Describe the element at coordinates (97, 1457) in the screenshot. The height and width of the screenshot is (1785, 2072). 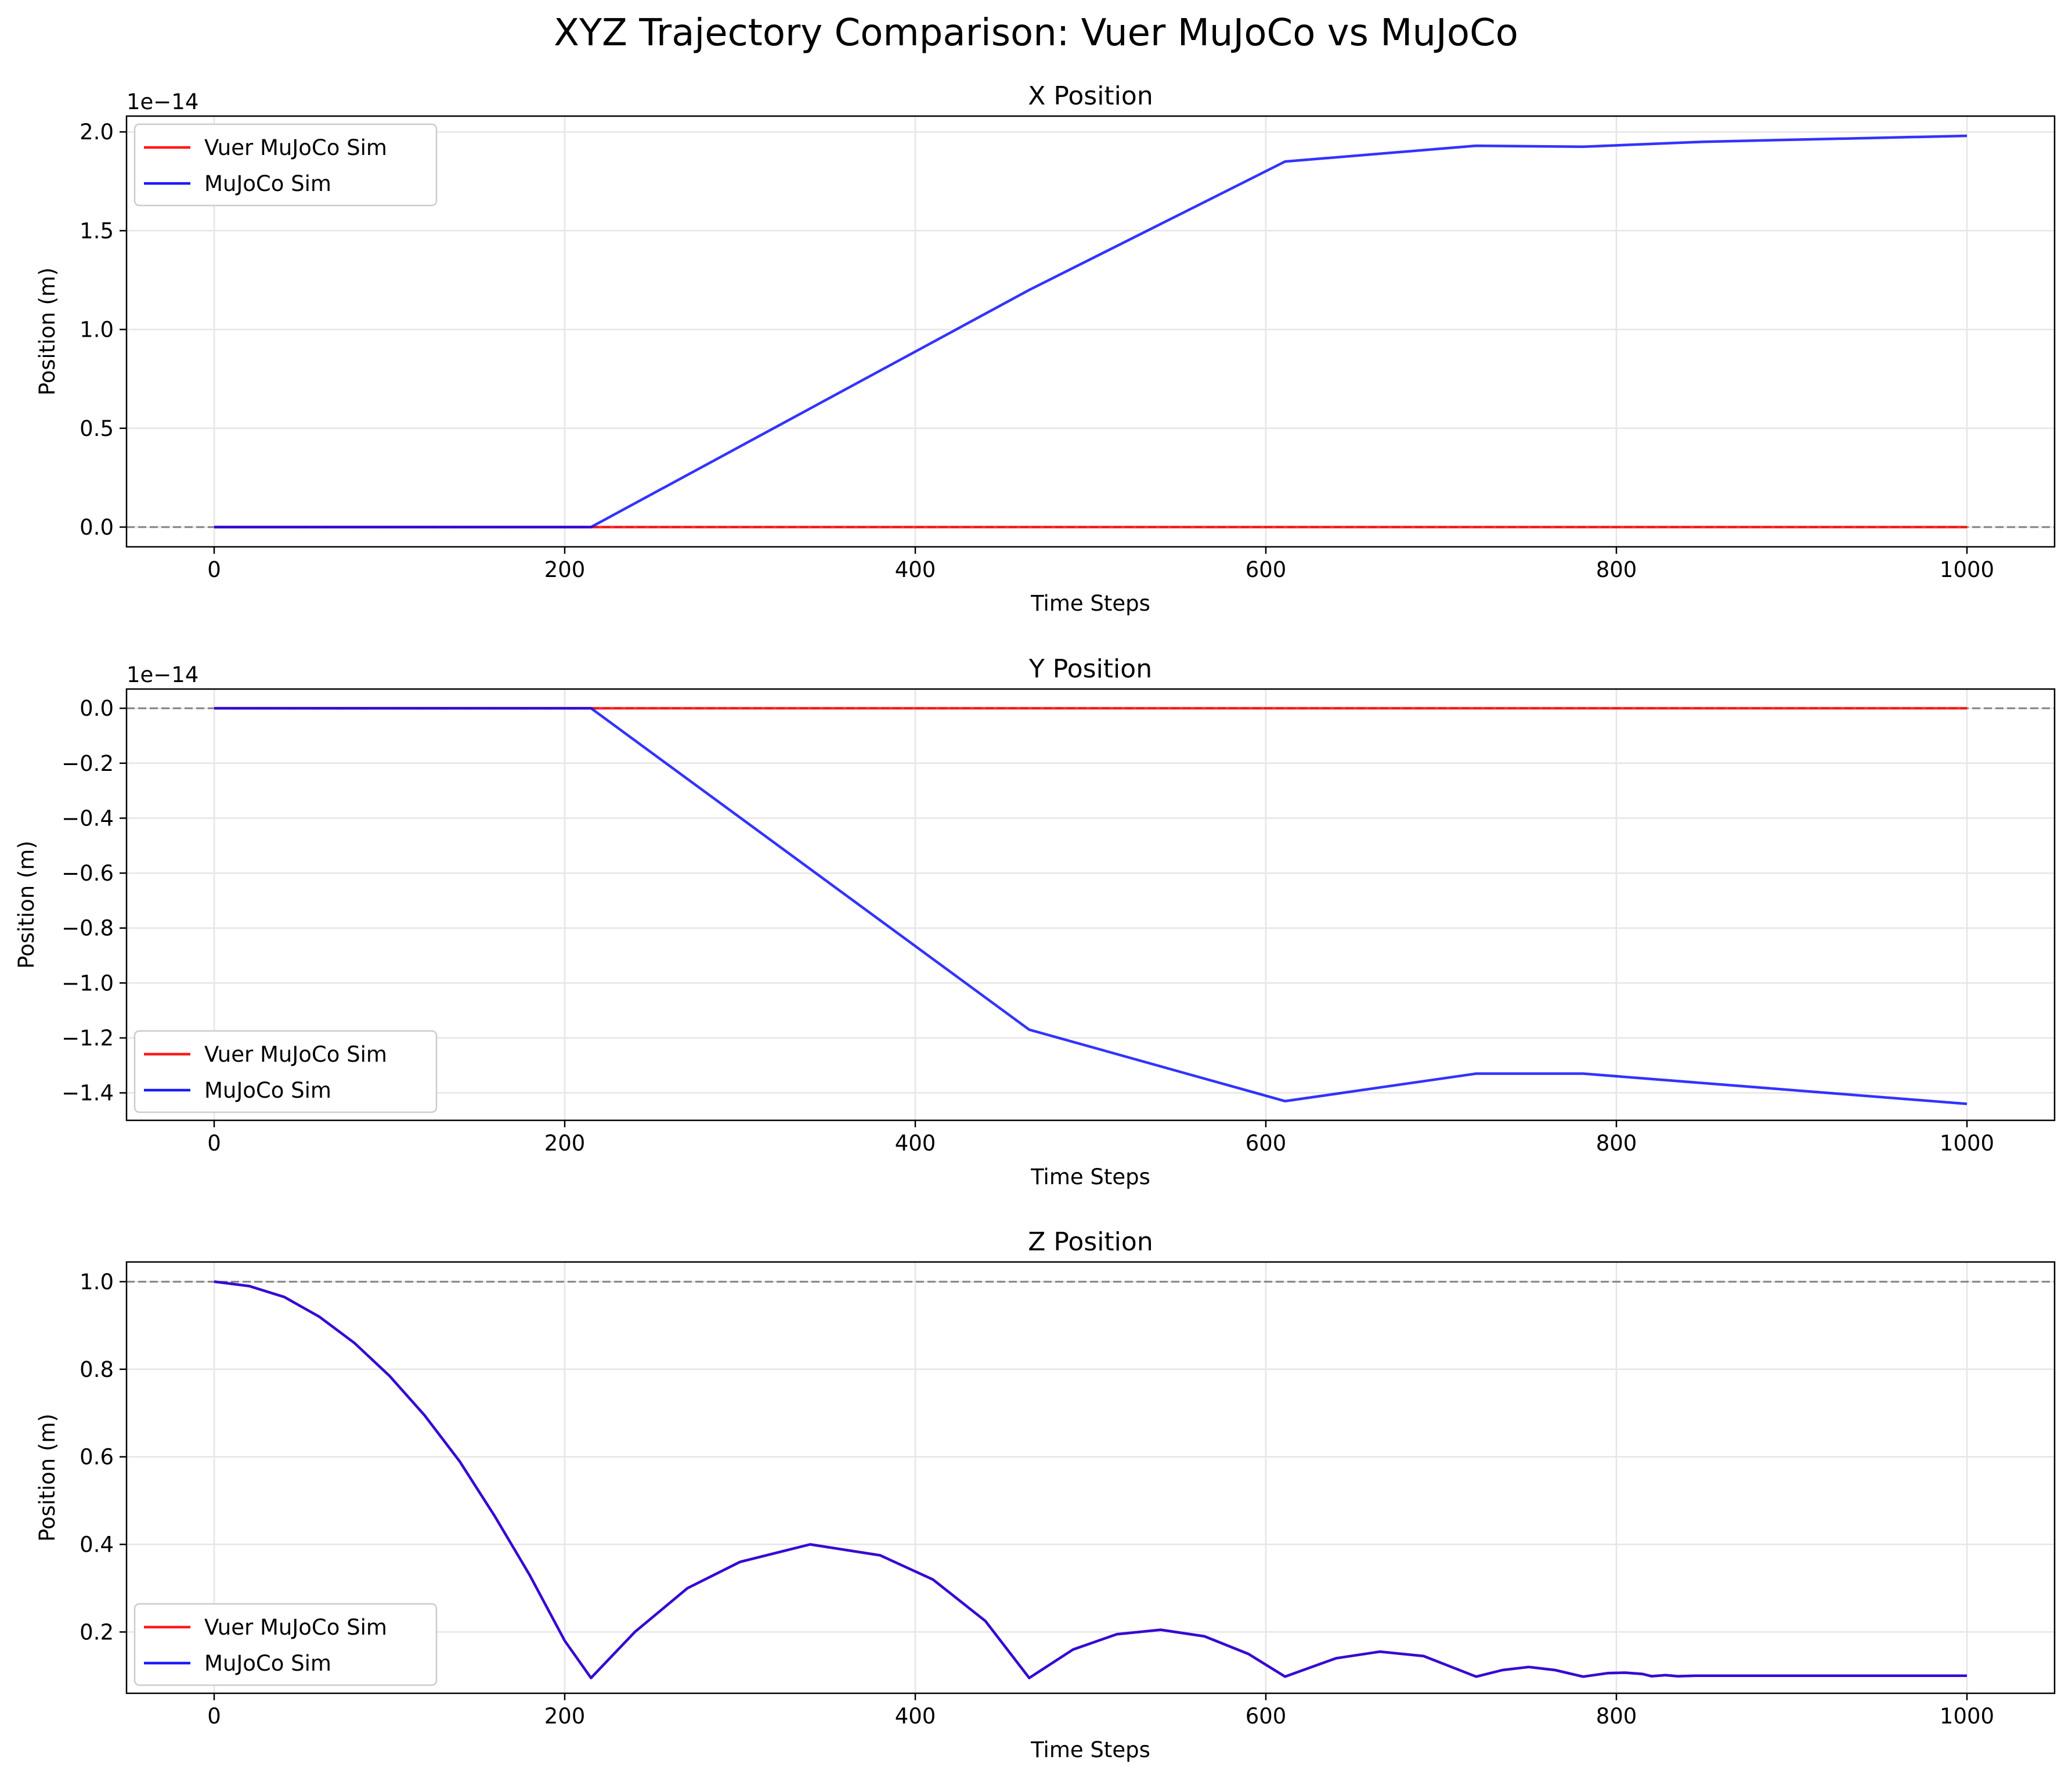
I see `y-tick-label: 0.6` at that location.